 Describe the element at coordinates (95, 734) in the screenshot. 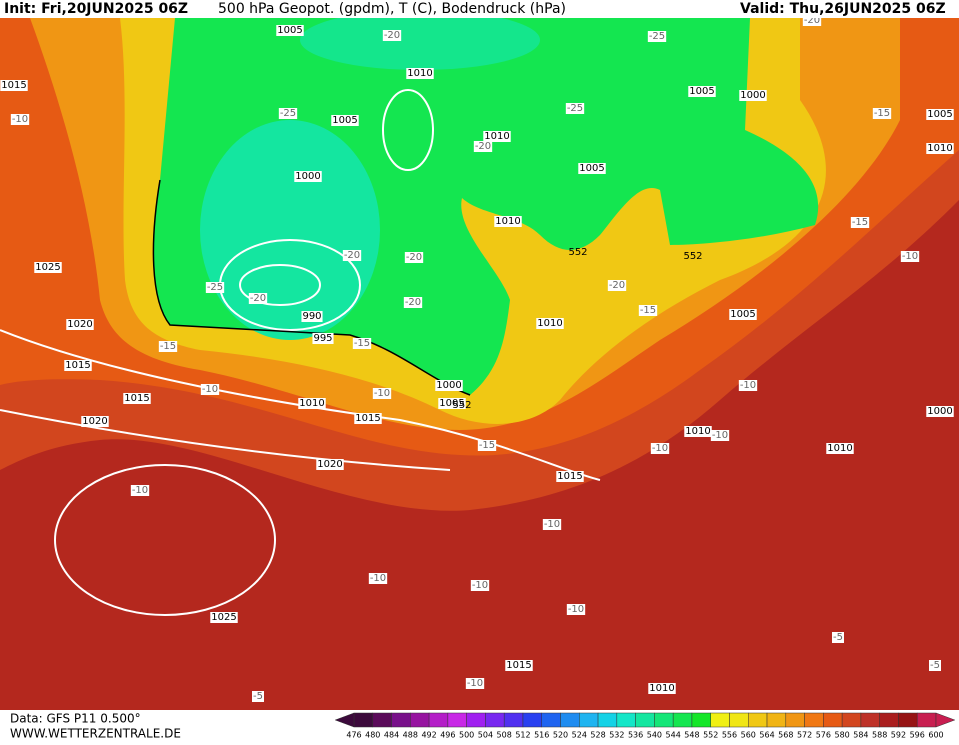

I see `website: WWW.WETTERZENTRALE.DE` at that location.